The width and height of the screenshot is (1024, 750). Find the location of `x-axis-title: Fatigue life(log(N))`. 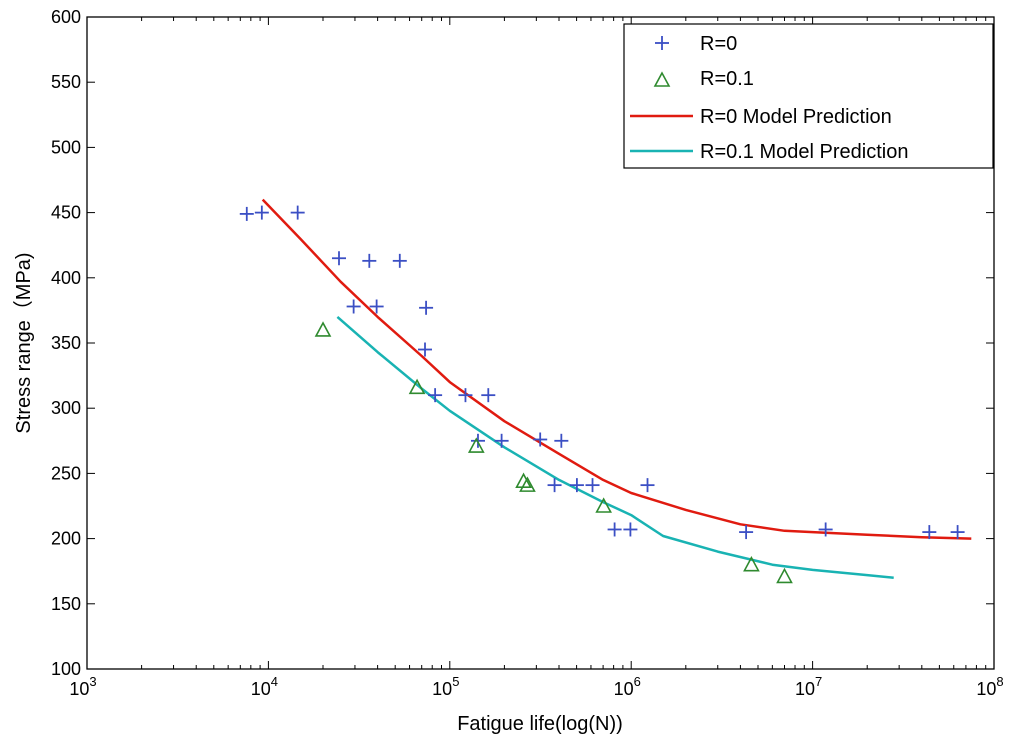

x-axis-title: Fatigue life(log(N)) is located at coordinates (540, 724).